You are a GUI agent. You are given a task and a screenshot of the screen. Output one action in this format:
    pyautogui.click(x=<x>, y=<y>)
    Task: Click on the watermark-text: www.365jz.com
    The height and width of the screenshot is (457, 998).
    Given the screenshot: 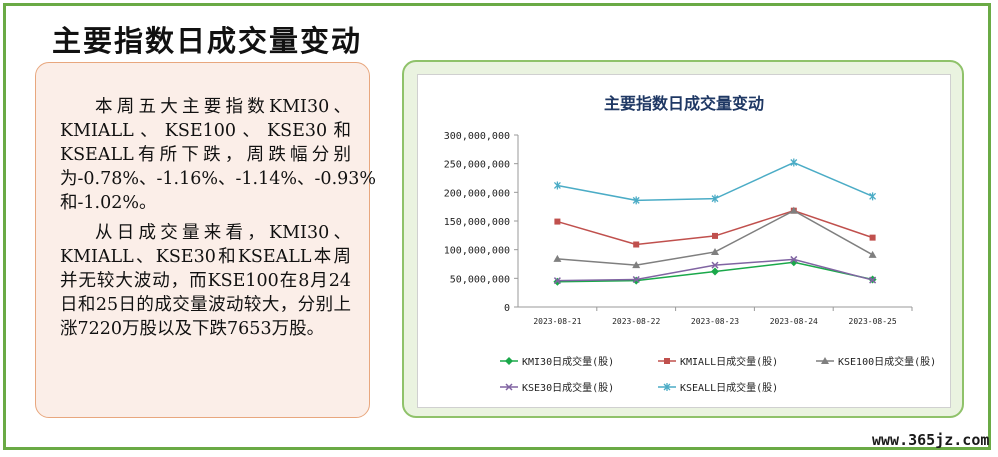 What is the action you would take?
    pyautogui.click(x=931, y=440)
    